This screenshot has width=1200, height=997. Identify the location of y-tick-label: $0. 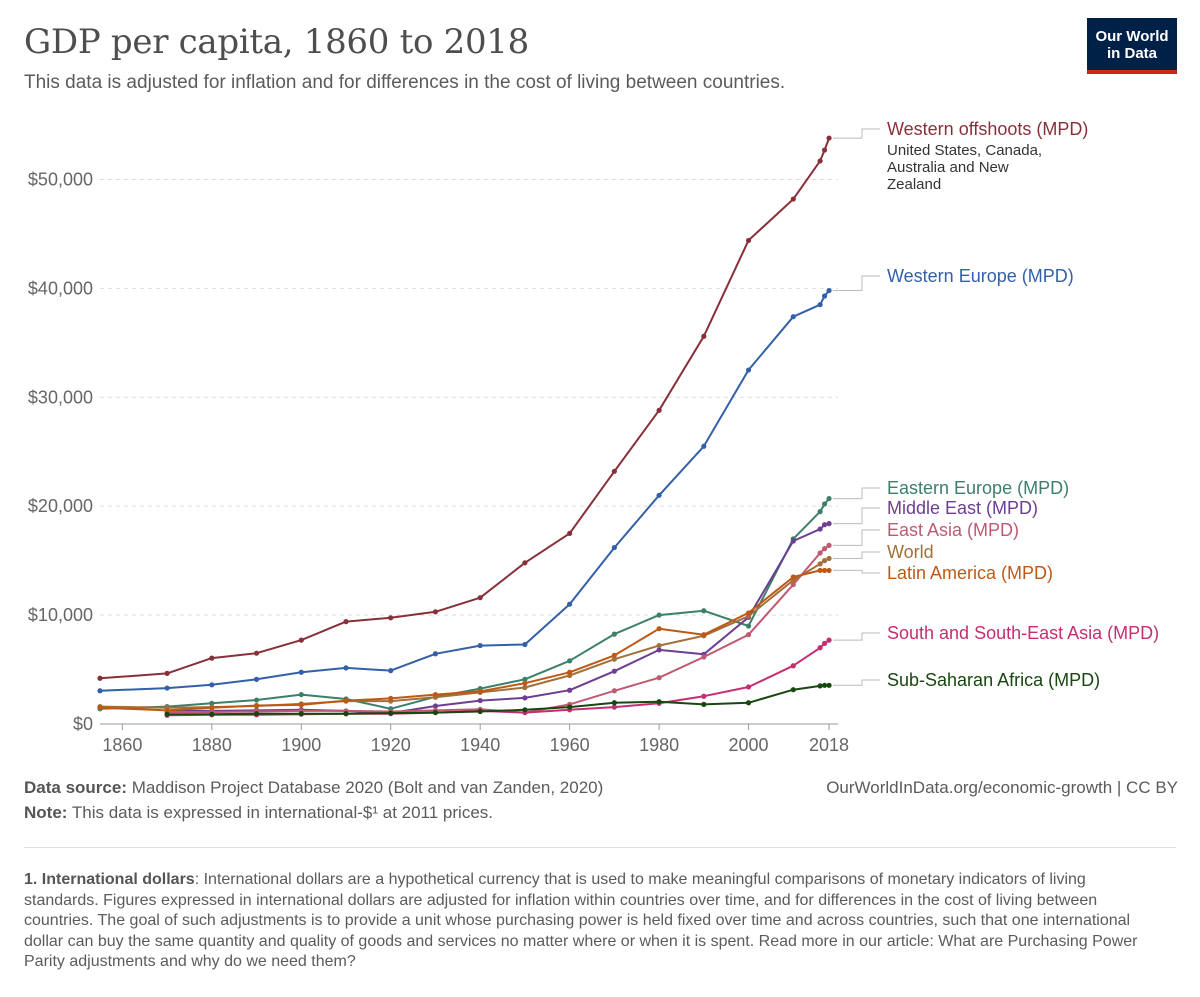
(83, 724).